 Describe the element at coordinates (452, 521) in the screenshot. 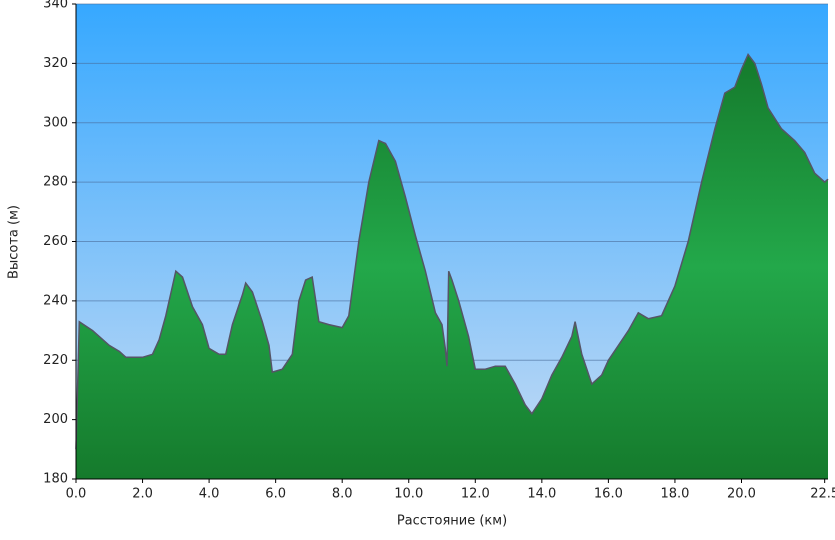

I see `x-axis-label: Расстояние (км)` at that location.